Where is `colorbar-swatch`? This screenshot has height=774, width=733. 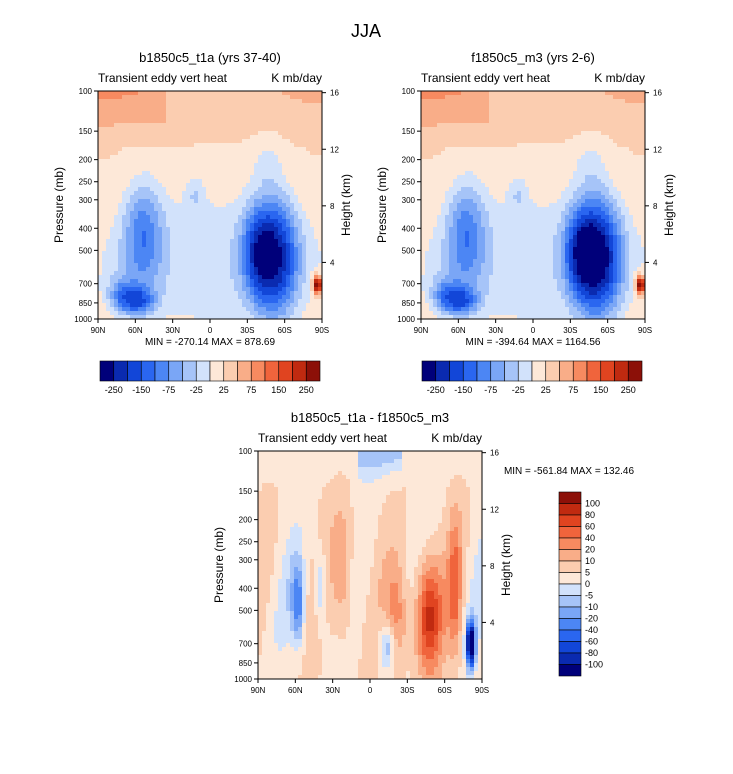 colorbar-swatch is located at coordinates (203, 371).